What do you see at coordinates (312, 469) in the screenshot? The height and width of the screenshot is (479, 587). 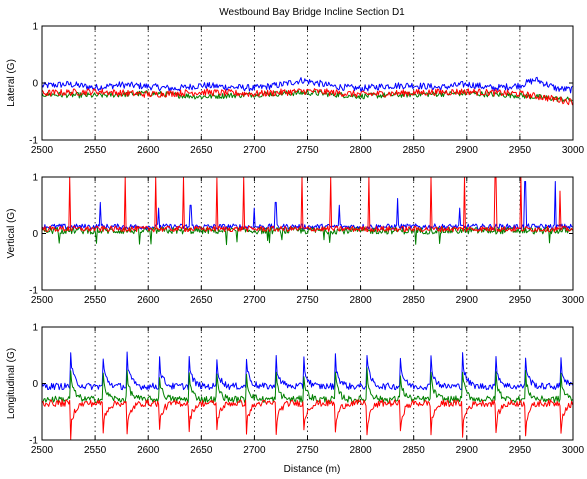 I see `x-axis-label: Distance (m)` at bounding box center [312, 469].